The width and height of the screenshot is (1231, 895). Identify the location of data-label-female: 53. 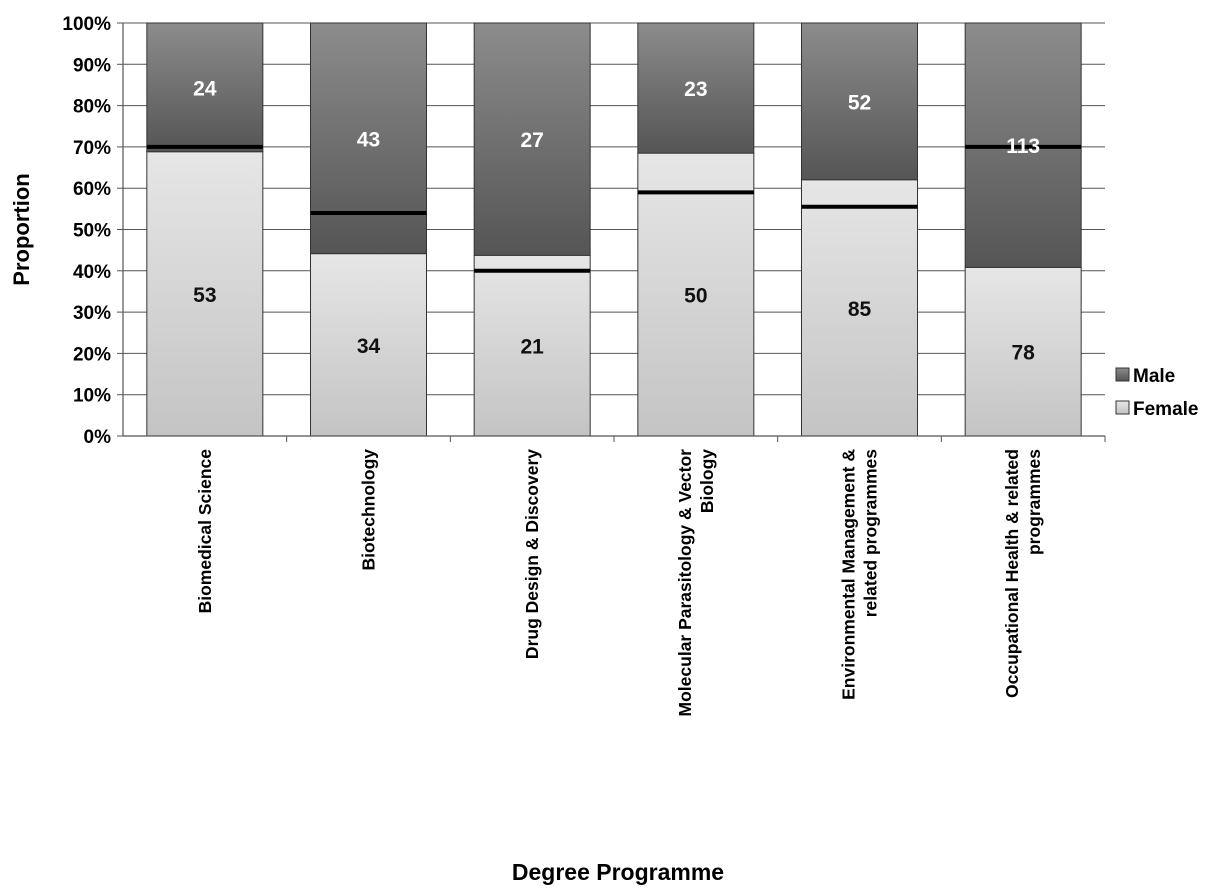
(204, 295).